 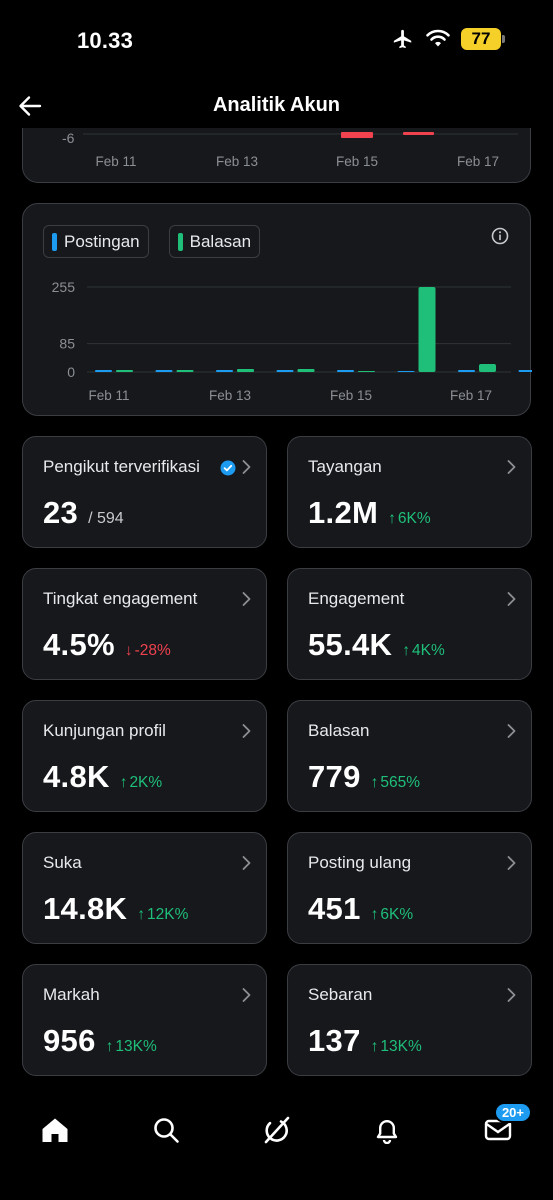 I want to click on back-arrow-icon, so click(x=30, y=106).